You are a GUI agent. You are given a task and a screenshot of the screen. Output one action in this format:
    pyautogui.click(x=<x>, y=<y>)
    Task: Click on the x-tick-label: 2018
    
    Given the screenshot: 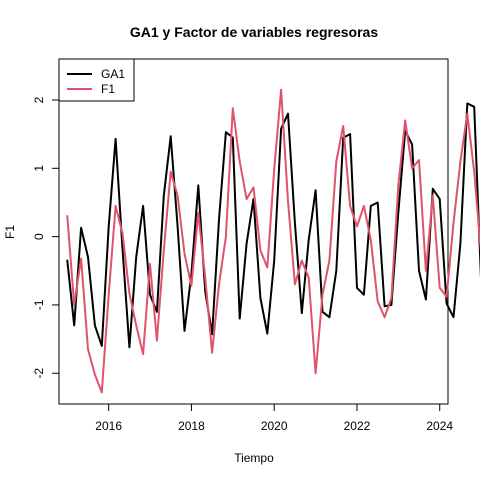 What is the action you would take?
    pyautogui.click(x=191, y=426)
    